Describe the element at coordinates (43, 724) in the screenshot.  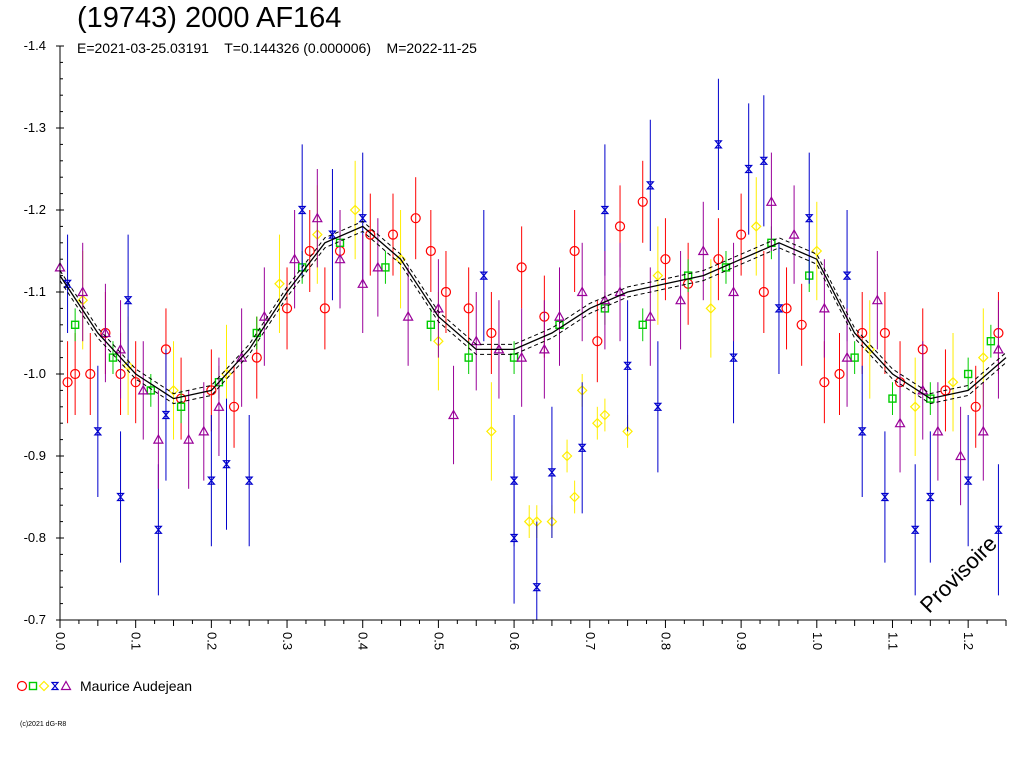
I see `copyright-text: (c)2021 dG-R8` at that location.